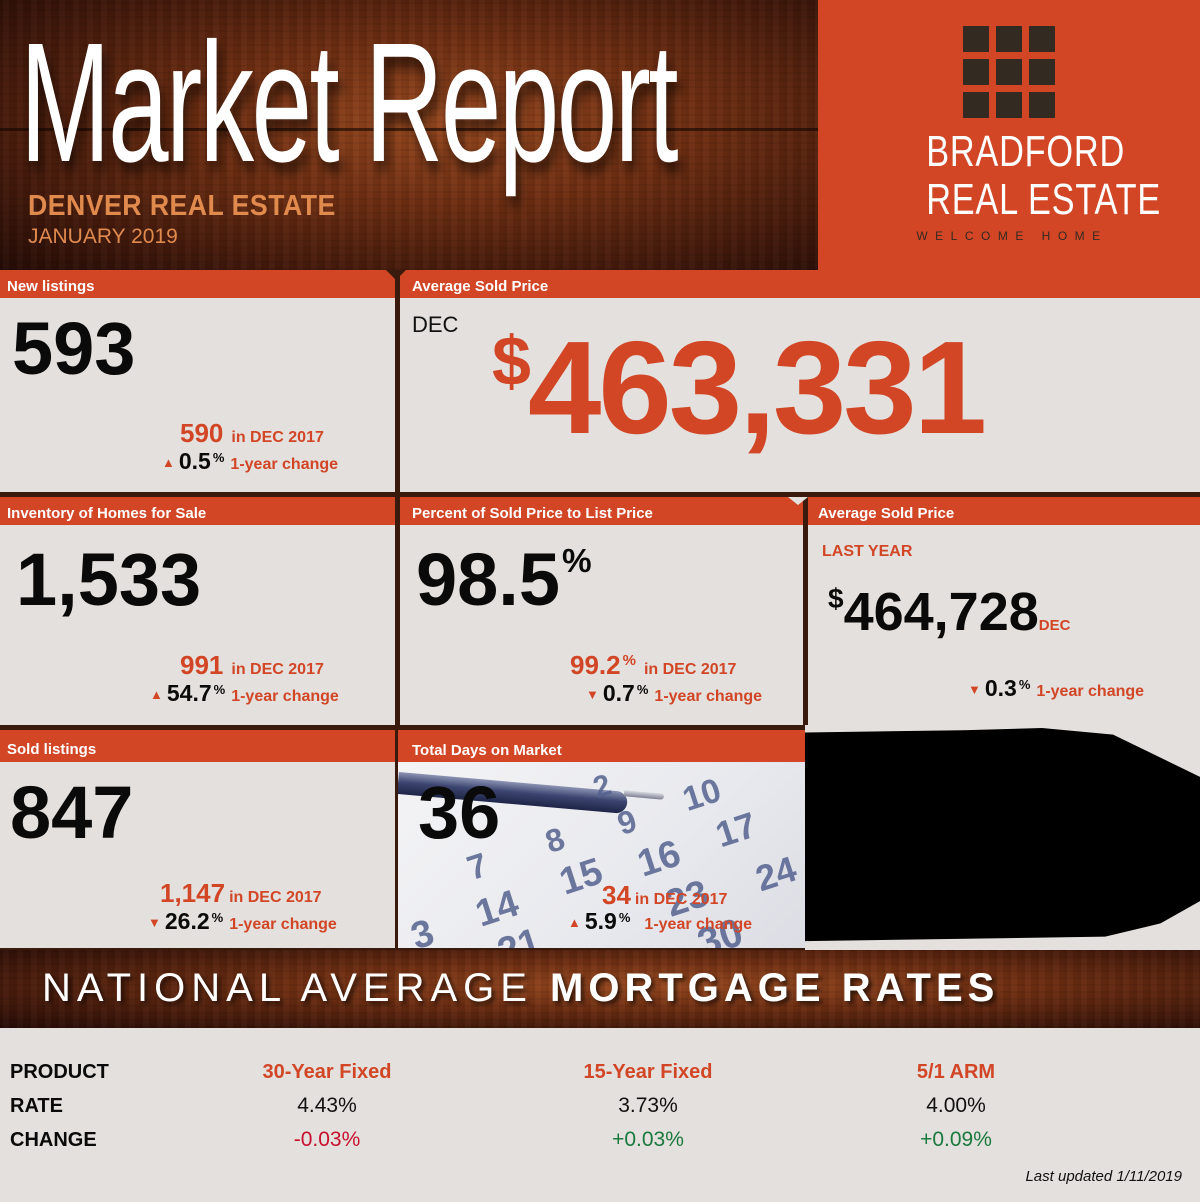 This screenshot has height=1202, width=1200. What do you see at coordinates (1103, 1176) in the screenshot?
I see `last-updated-note: Last updated 1/11/2019` at bounding box center [1103, 1176].